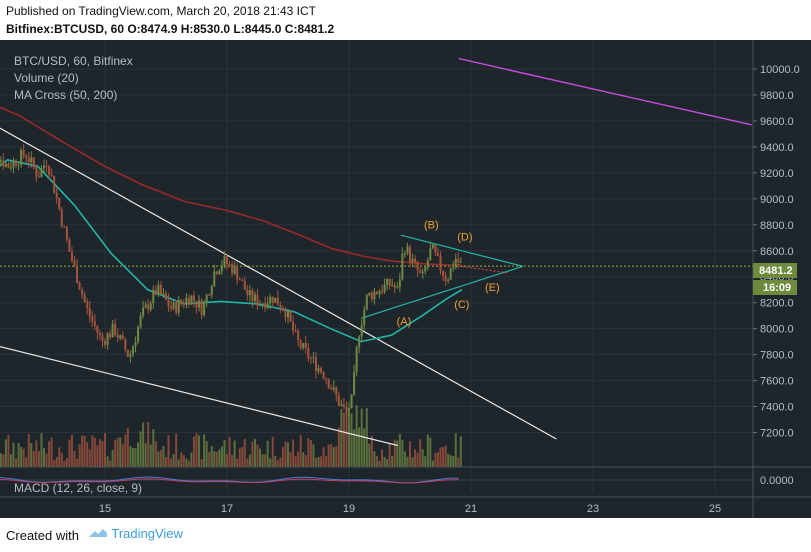  I want to click on y-tick-label: 7800.0, so click(777, 356).